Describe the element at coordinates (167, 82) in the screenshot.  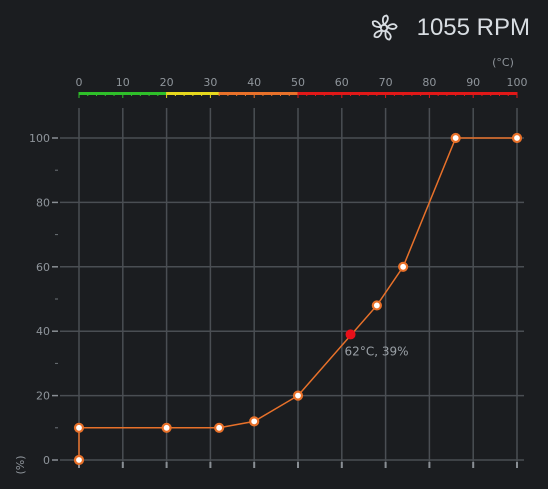
I see `x-tick-label: 20` at that location.